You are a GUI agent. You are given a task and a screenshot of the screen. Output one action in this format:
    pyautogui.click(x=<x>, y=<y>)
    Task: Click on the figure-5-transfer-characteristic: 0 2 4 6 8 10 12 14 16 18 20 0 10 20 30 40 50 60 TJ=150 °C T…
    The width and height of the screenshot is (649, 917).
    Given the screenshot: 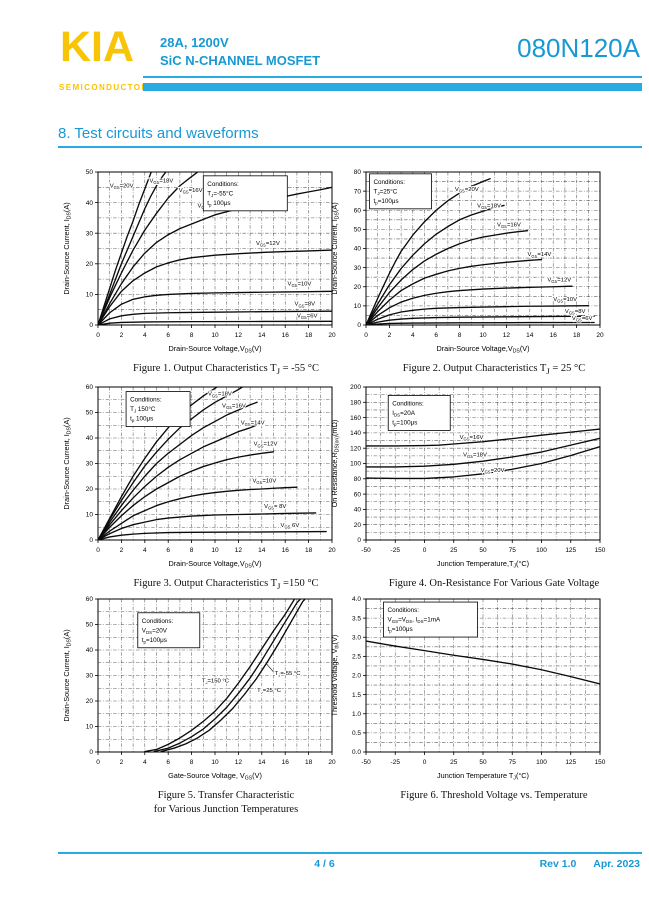 What is the action you would take?
    pyautogui.click(x=200, y=704)
    